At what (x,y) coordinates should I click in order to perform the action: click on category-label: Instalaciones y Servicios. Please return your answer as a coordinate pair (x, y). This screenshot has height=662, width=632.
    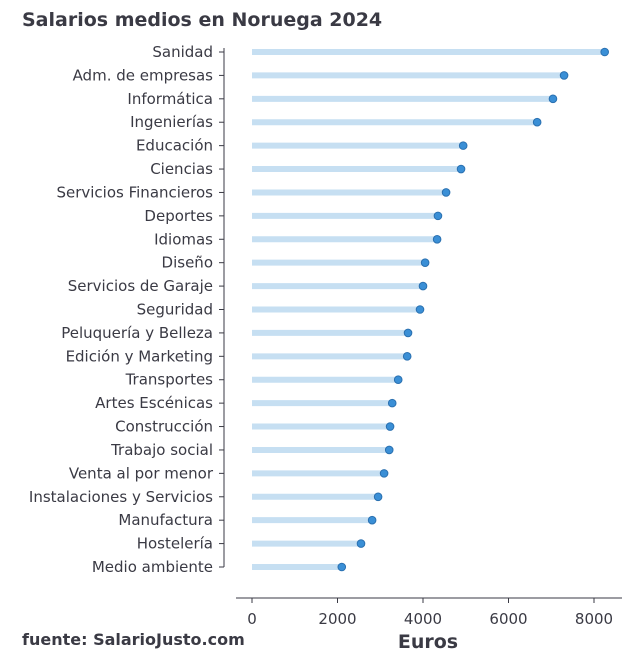
    Looking at the image, I should click on (121, 497).